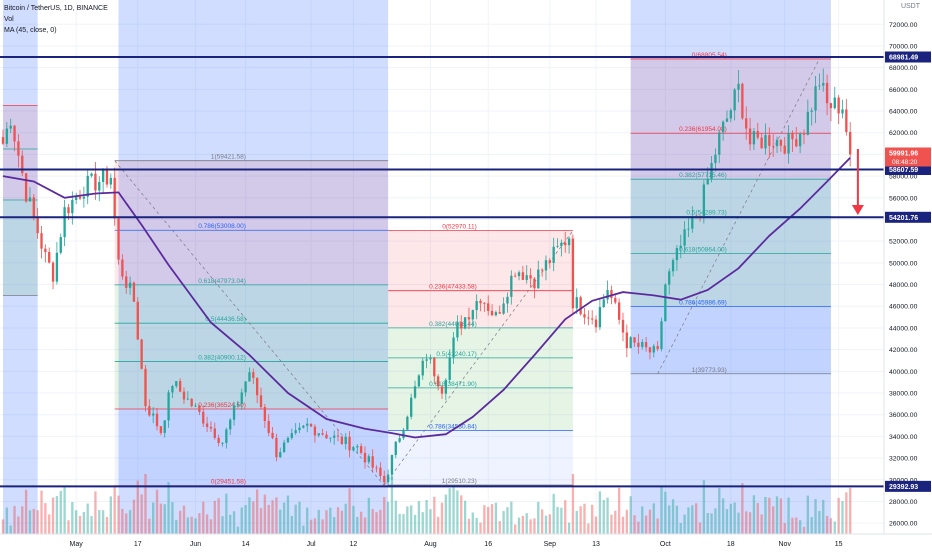 Image resolution: width=932 pixels, height=555 pixels. I want to click on price-tick-label: 50000.00, so click(903, 263).